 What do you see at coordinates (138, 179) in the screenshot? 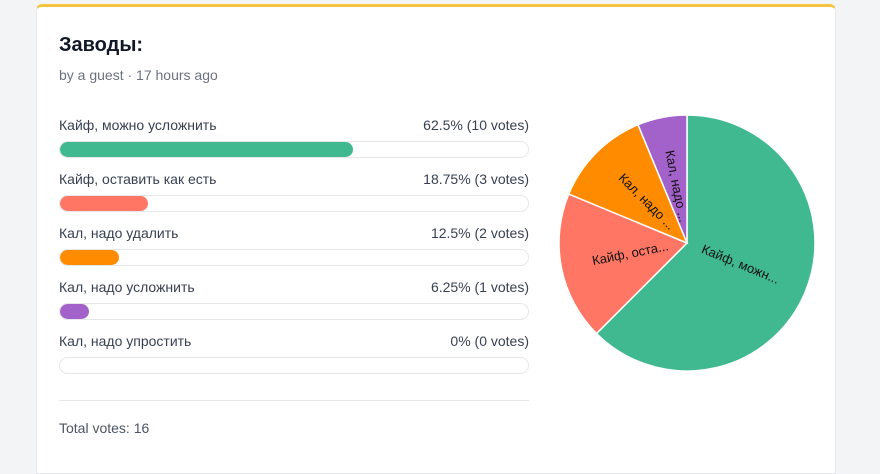
I see `option-label: Кайф, оставить как есть` at bounding box center [138, 179].